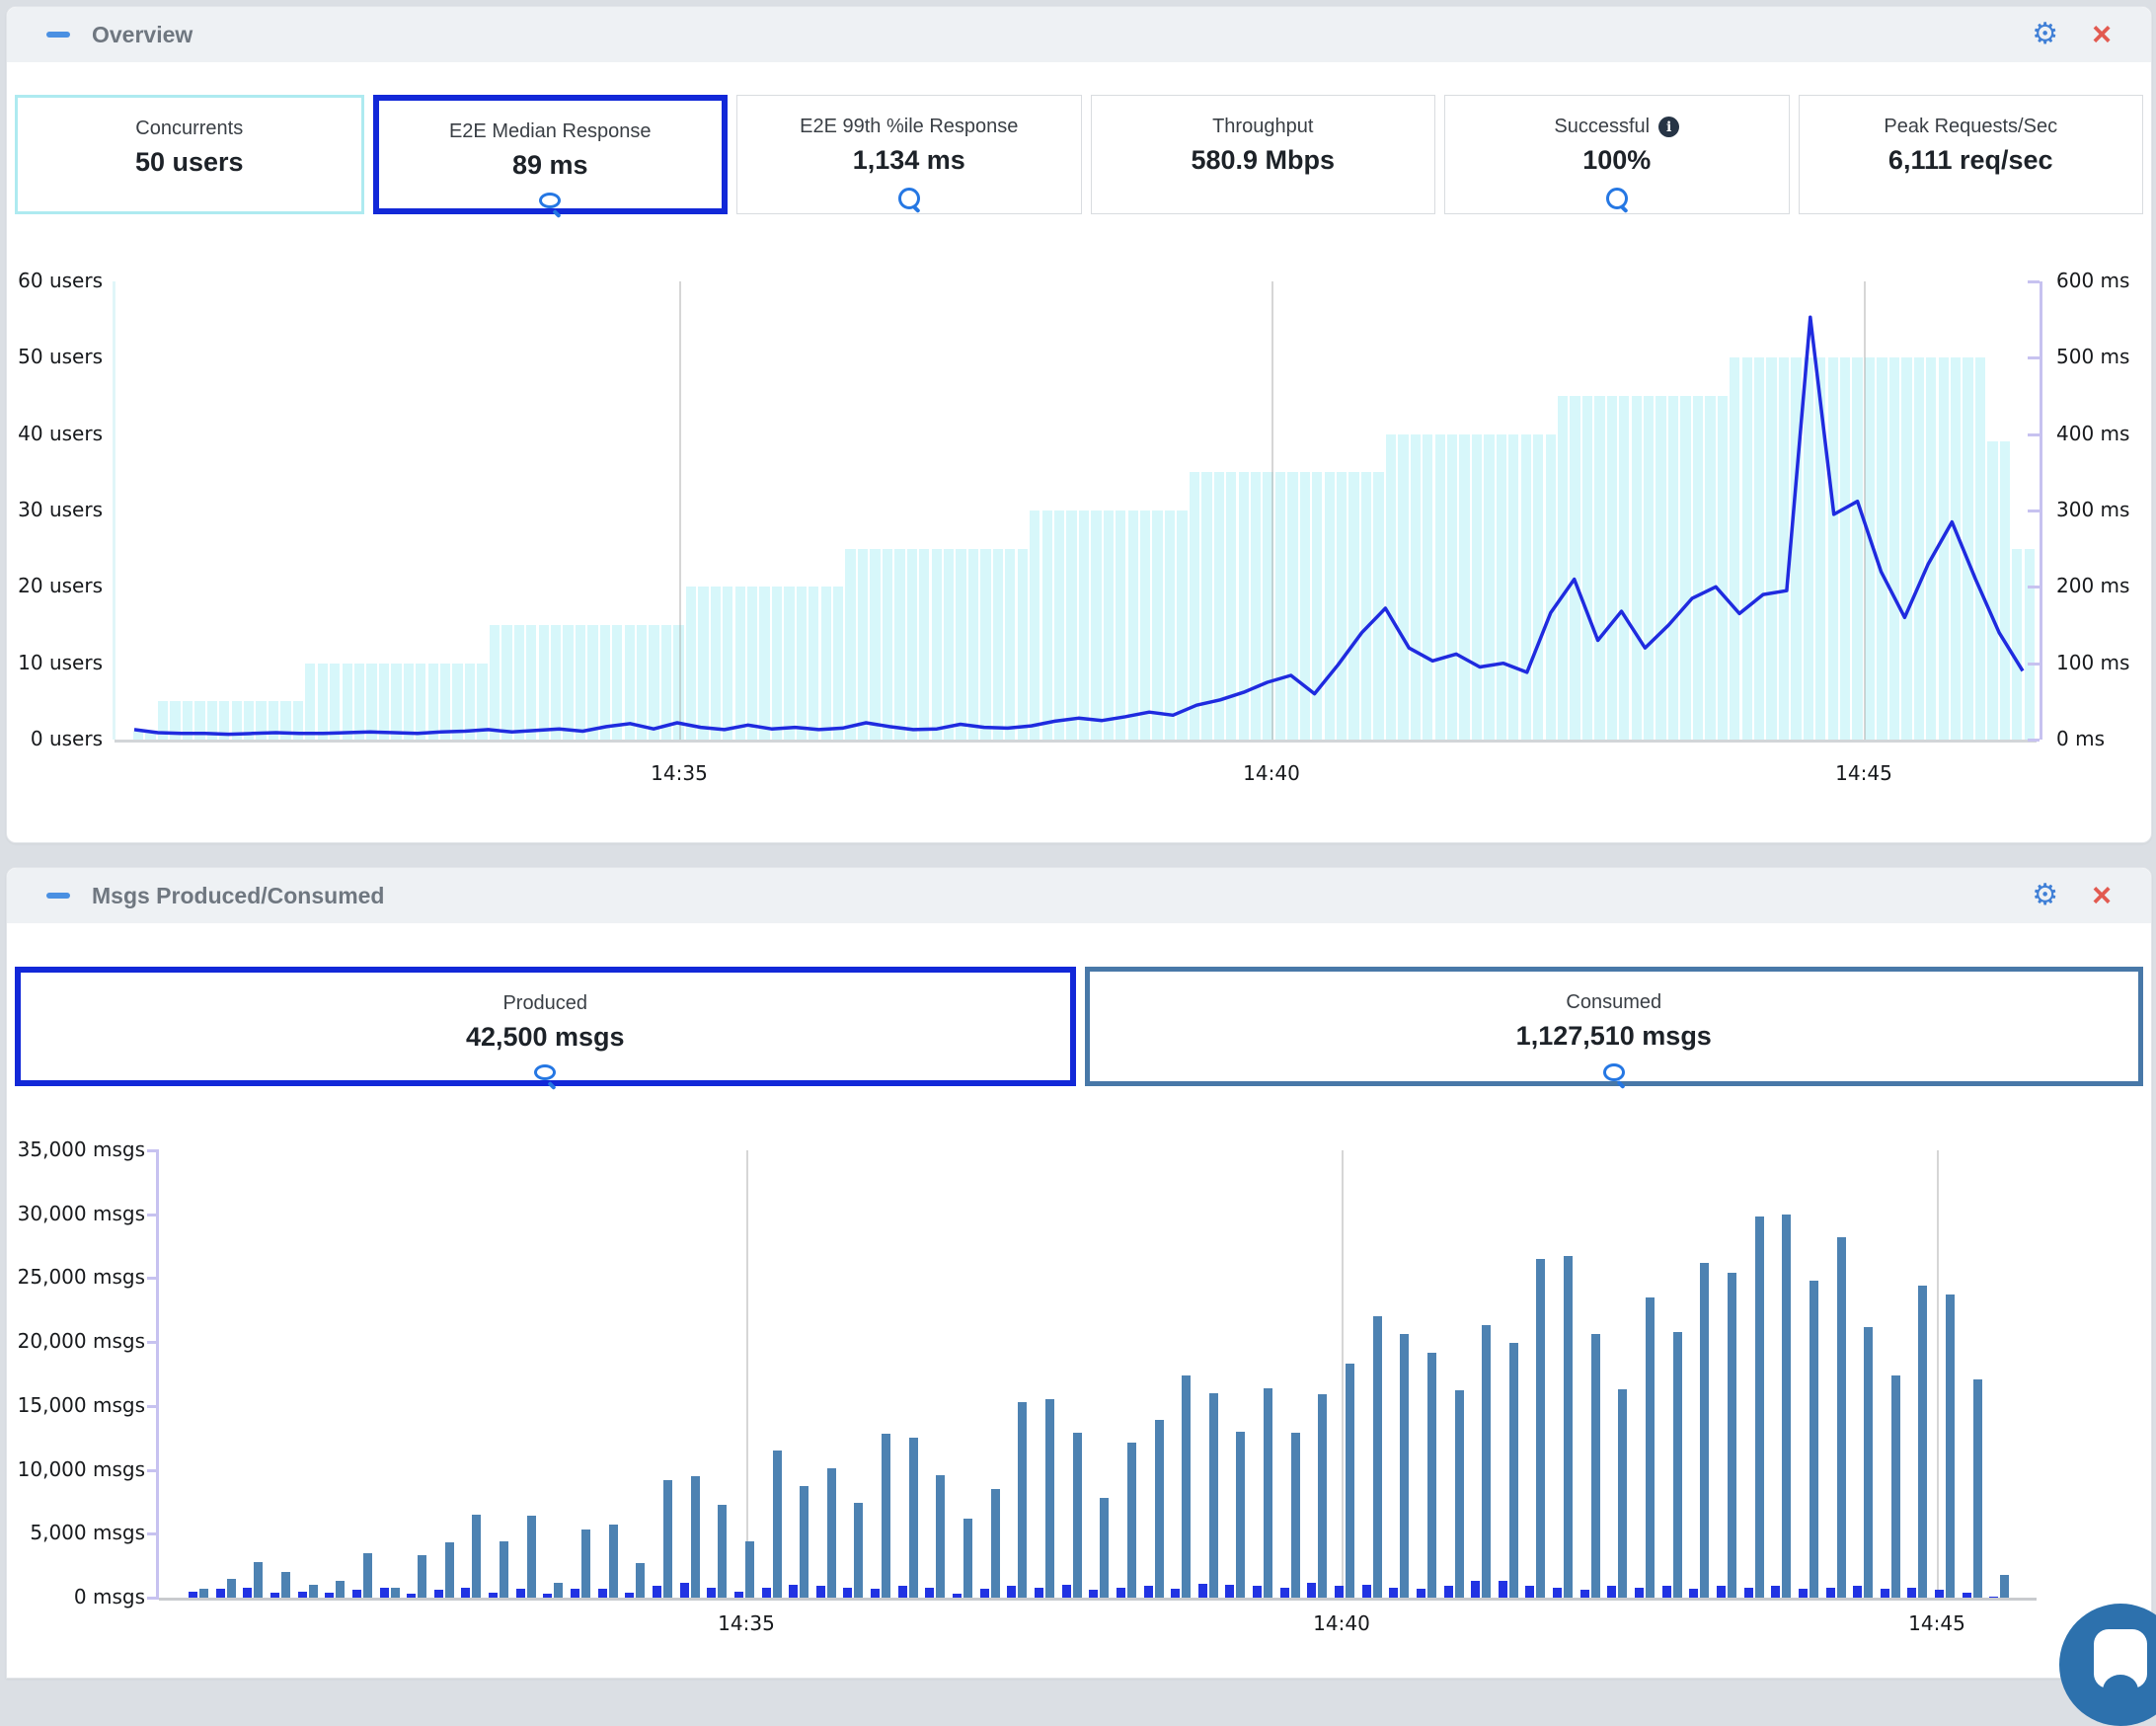 The height and width of the screenshot is (1726, 2156). Describe the element at coordinates (2093, 280) in the screenshot. I see `response-tick-label: 600 ms` at that location.